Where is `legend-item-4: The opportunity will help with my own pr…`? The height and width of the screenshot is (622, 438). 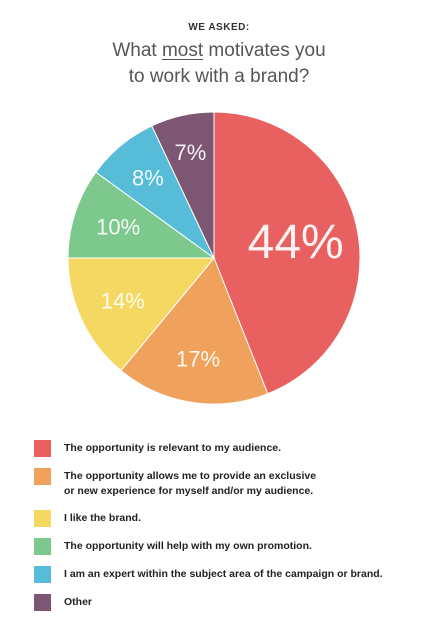
legend-item-4: The opportunity will help with my own pr… is located at coordinates (231, 546).